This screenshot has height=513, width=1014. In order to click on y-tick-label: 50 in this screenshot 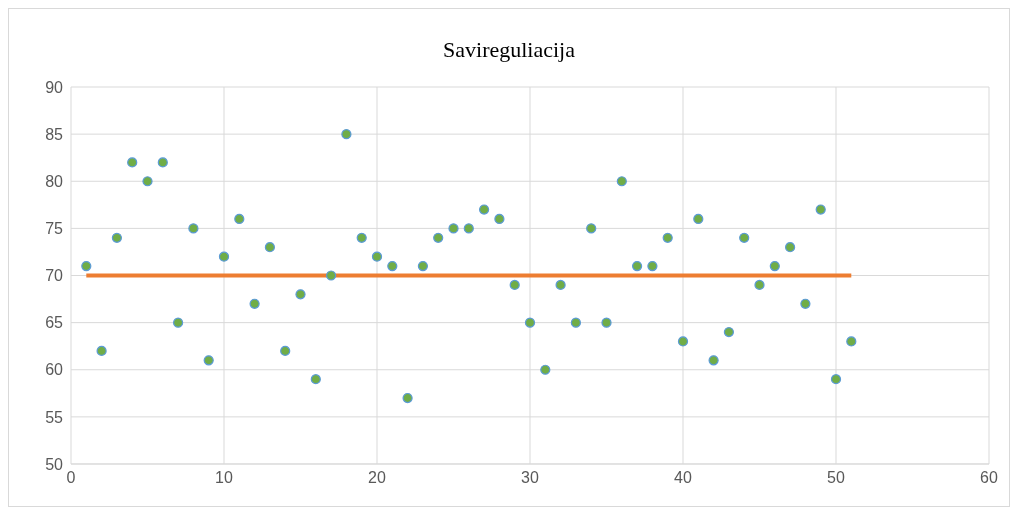, I will do `click(54, 464)`.